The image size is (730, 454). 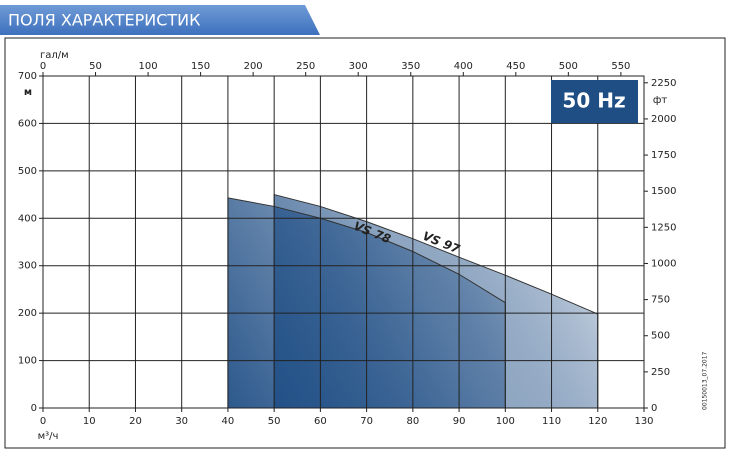 I want to click on y2-tick-label: 2250, so click(x=663, y=83).